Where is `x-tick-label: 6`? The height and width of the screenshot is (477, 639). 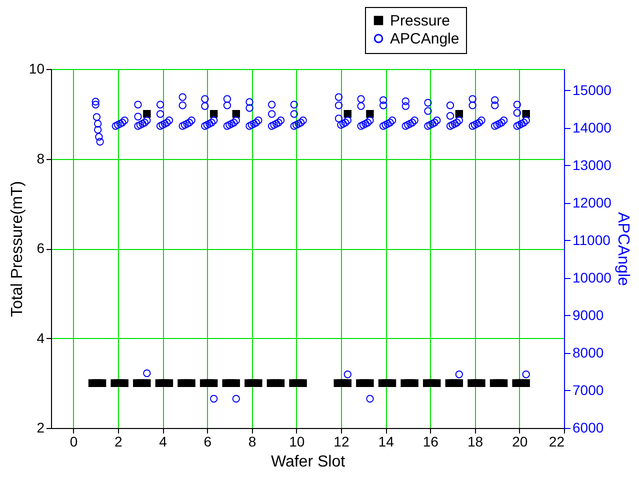
x-tick-label: 6 is located at coordinates (208, 442).